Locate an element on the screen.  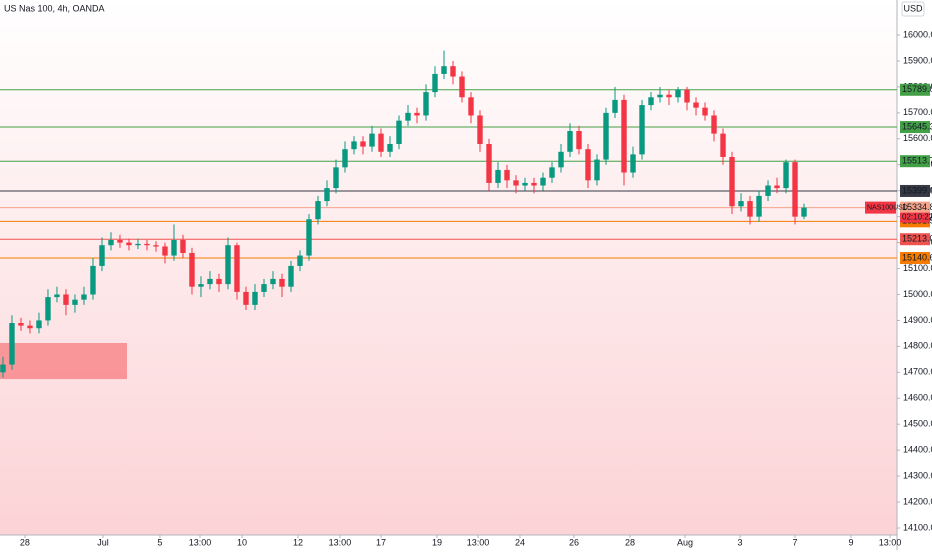
y-tick-label: 14100.0 is located at coordinates (917, 527).